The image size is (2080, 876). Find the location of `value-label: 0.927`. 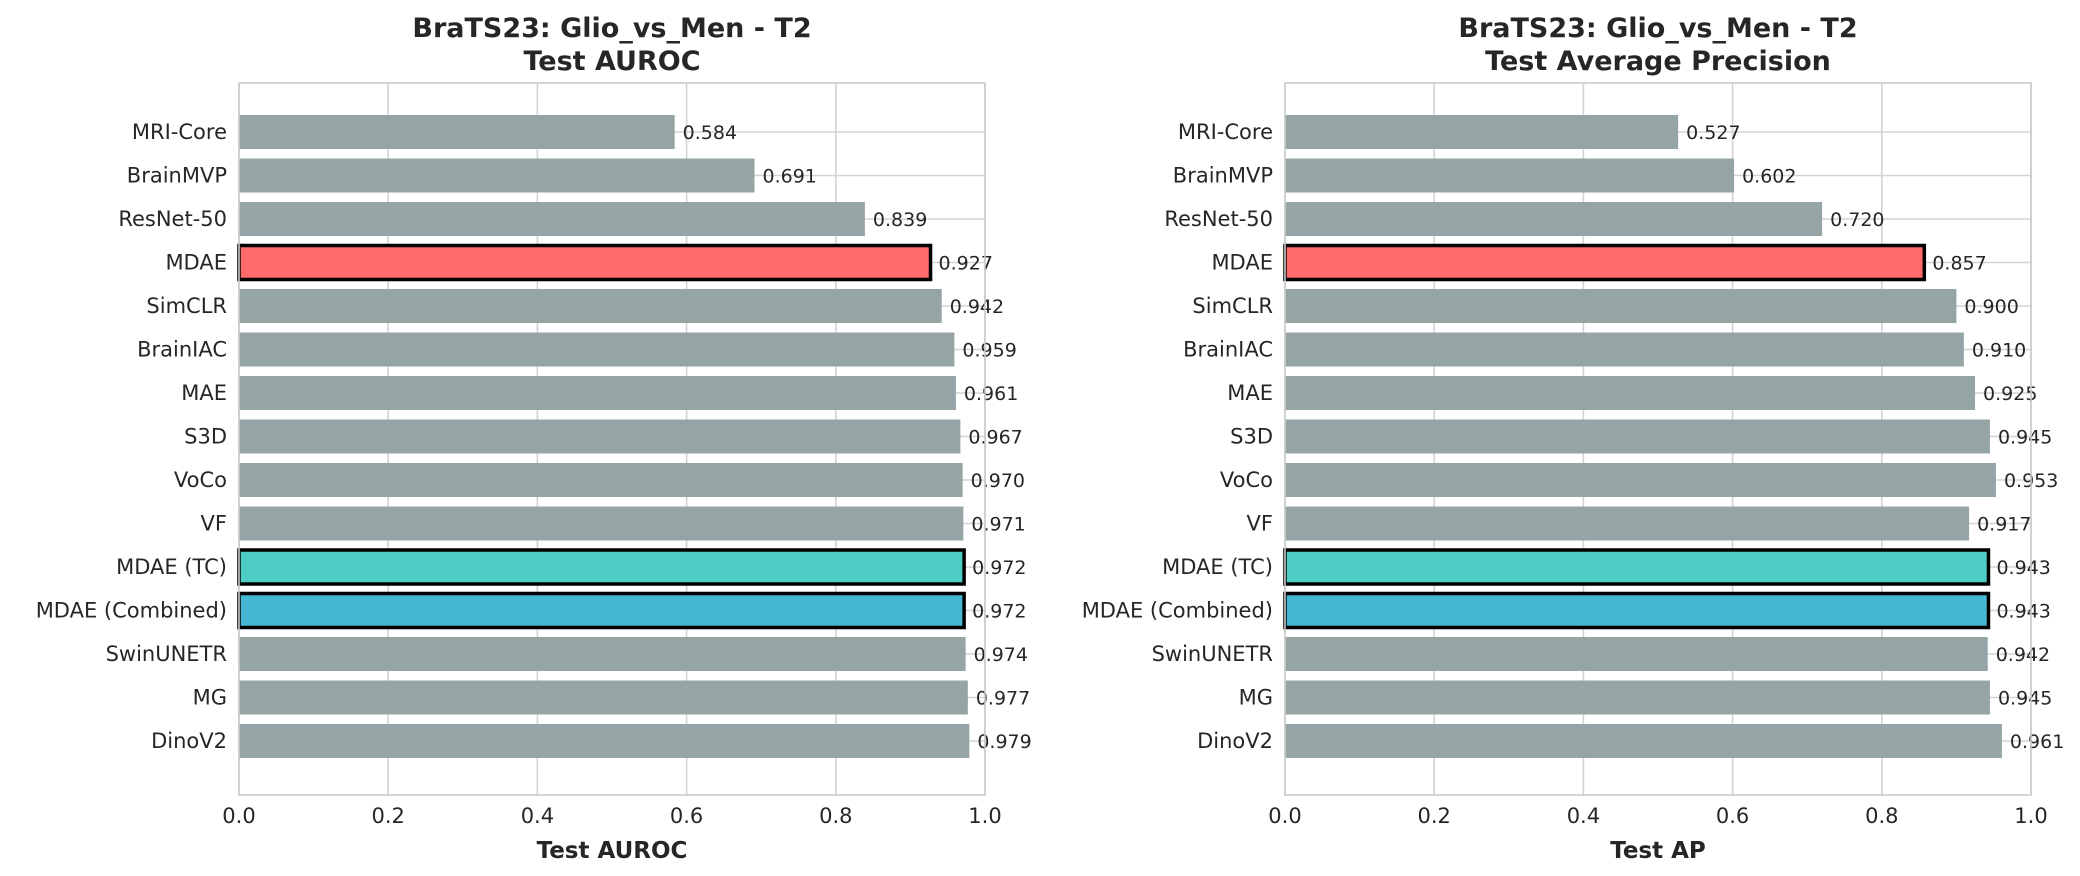

value-label: 0.927 is located at coordinates (966, 264).